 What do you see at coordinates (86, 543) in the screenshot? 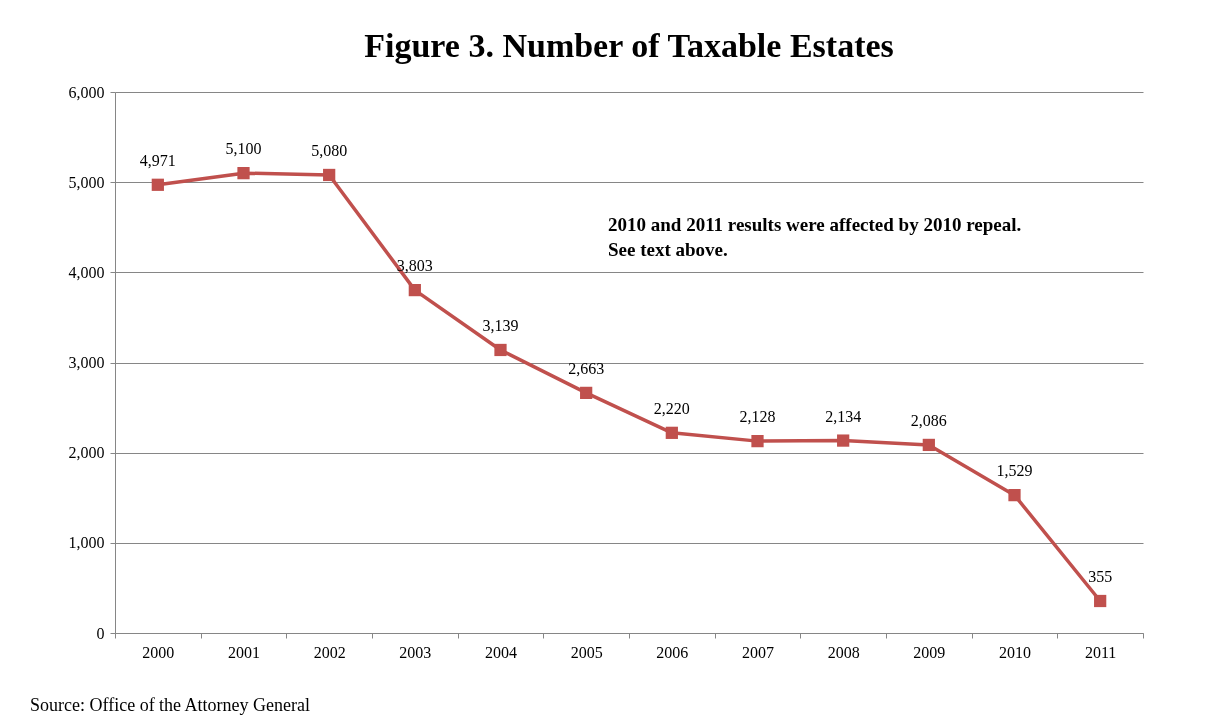
I see `y-tick-label: 1,000` at bounding box center [86, 543].